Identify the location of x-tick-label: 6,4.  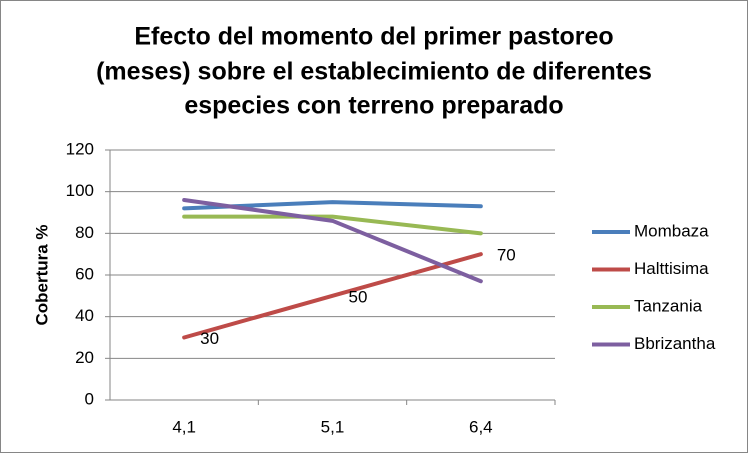
(481, 426).